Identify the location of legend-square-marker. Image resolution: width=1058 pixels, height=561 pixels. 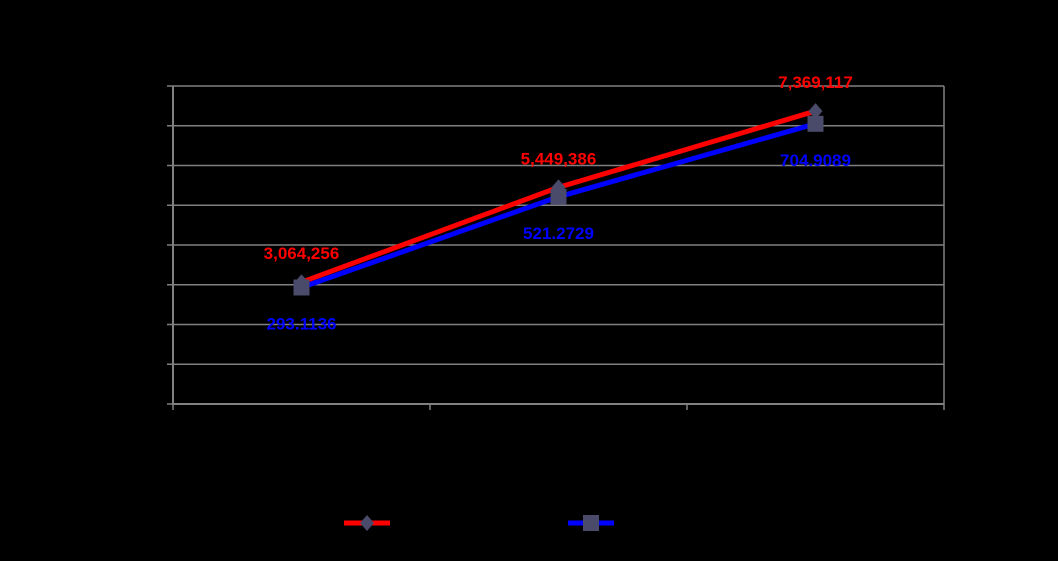
(591, 523).